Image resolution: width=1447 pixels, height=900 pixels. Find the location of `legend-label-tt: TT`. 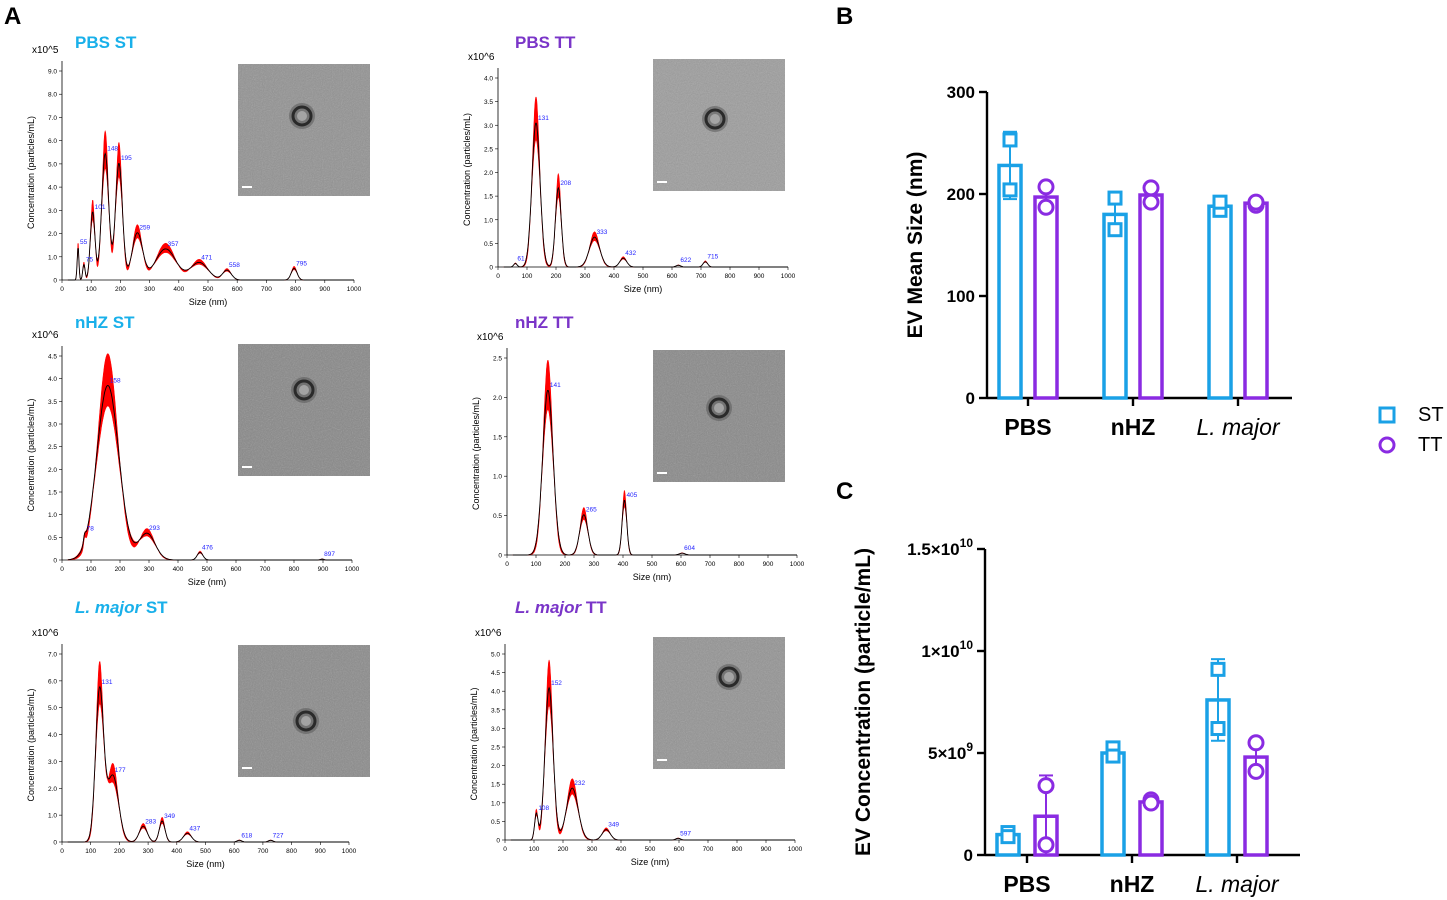

legend-label-tt: TT is located at coordinates (1430, 444).